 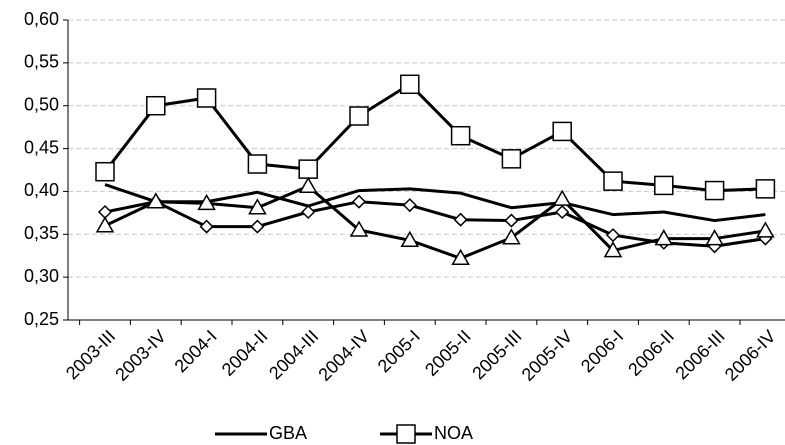 What do you see at coordinates (90, 354) in the screenshot?
I see `x-tick-label: 2003-III` at bounding box center [90, 354].